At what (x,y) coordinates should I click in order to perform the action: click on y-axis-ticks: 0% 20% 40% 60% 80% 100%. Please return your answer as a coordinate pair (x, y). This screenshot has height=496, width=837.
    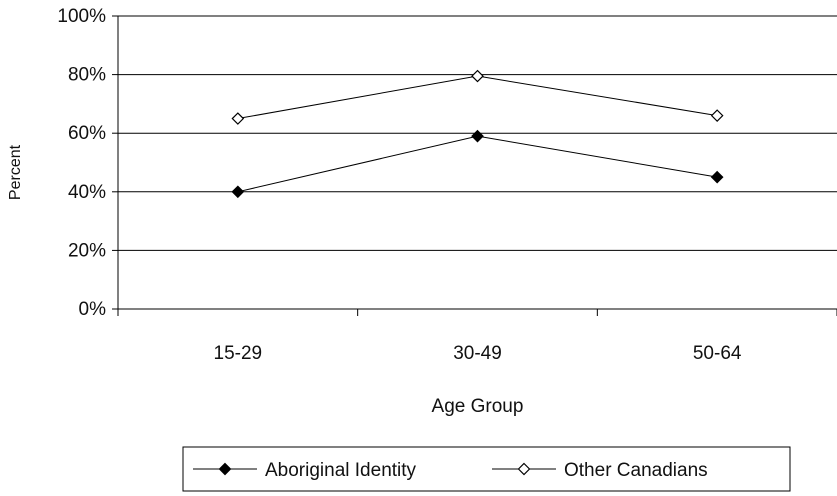
    Looking at the image, I should click on (87, 163).